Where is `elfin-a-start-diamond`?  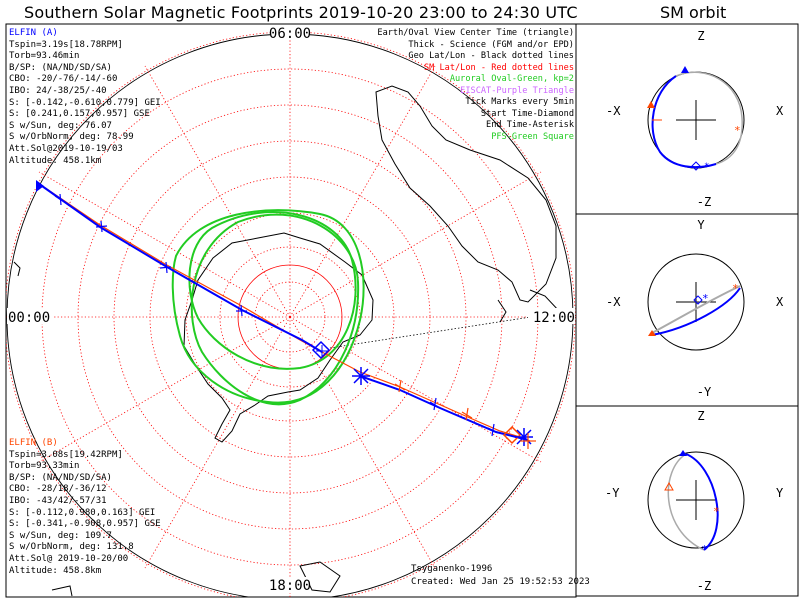 elfin-a-start-diamond is located at coordinates (321, 350).